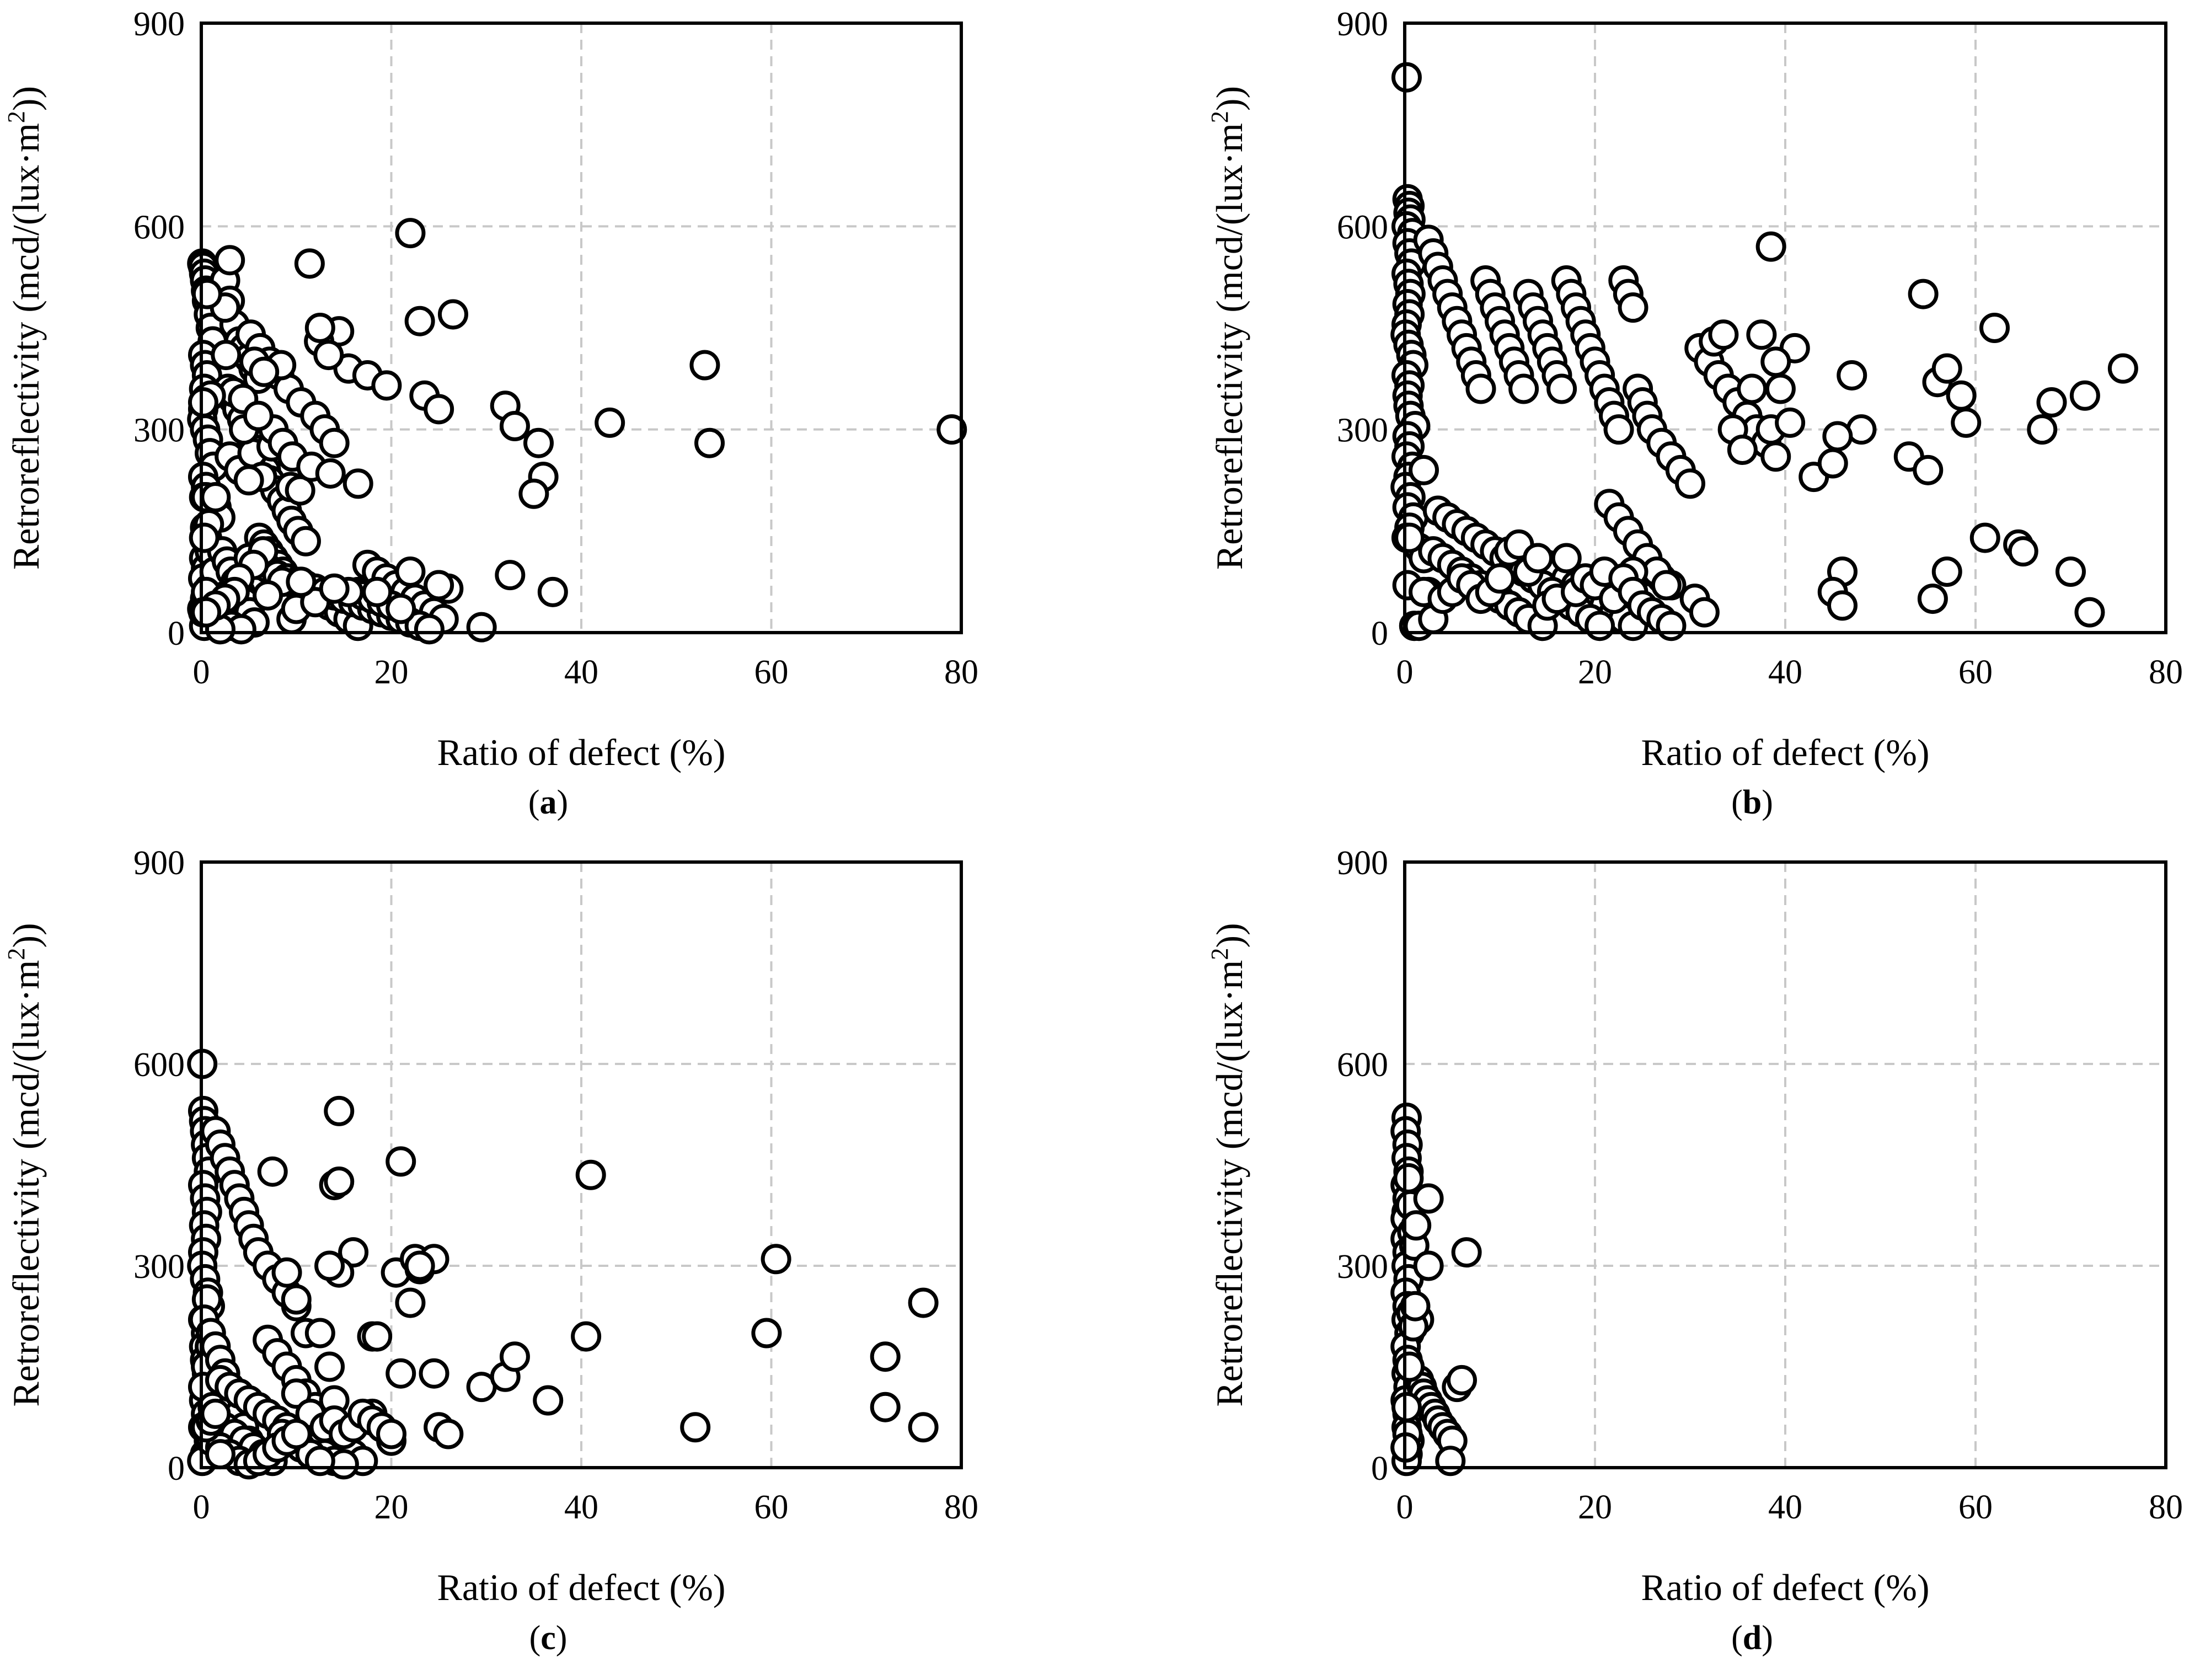 The height and width of the screenshot is (1680, 2200). I want to click on panel-label-letter: b, so click(1753, 802).